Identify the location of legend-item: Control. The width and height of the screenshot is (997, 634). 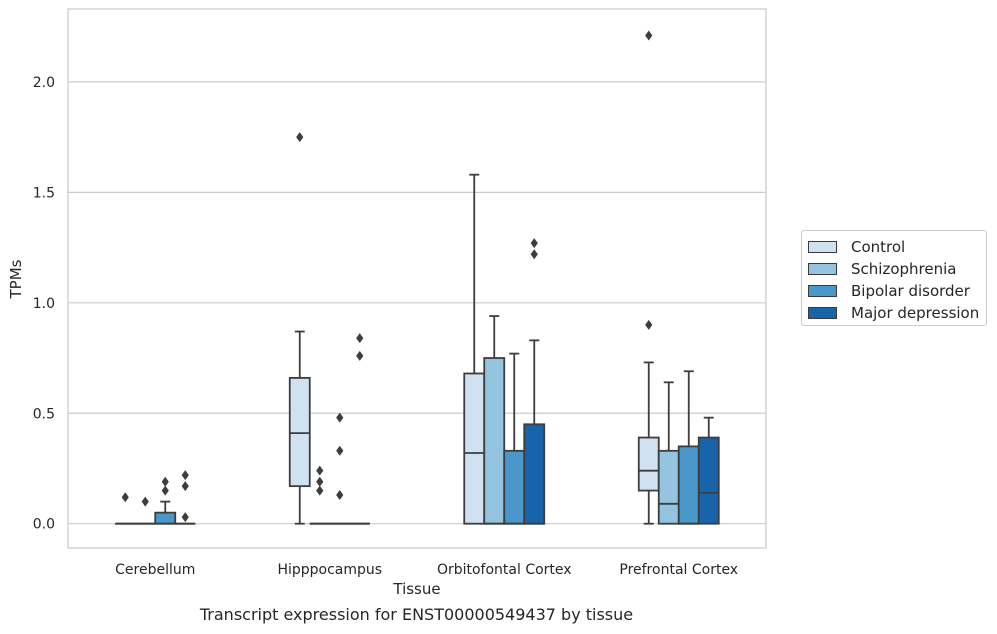
(894, 247).